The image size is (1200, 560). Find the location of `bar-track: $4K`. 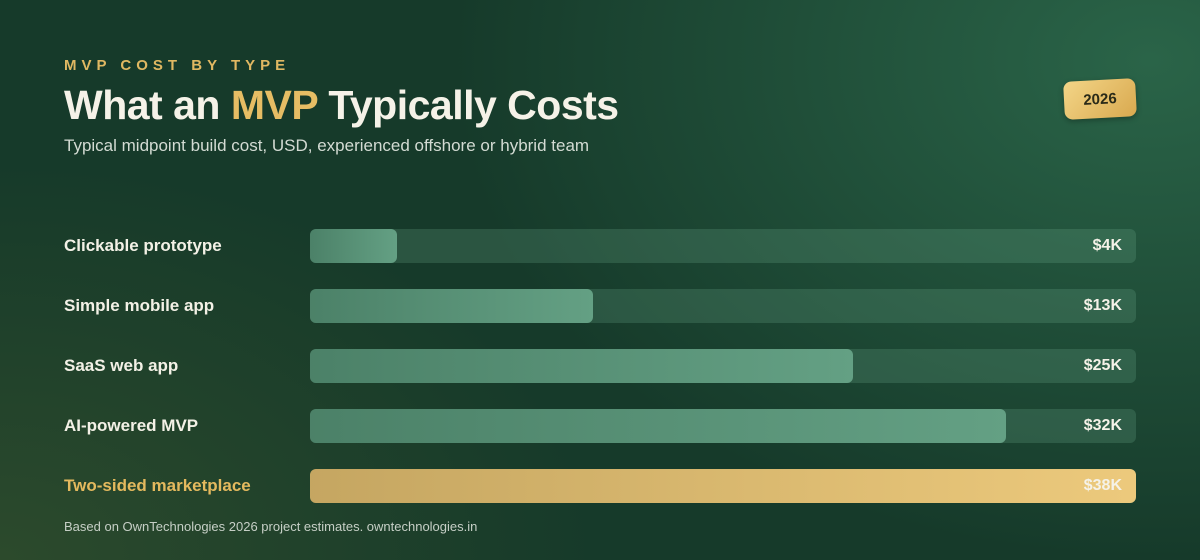

bar-track: $4K is located at coordinates (723, 246).